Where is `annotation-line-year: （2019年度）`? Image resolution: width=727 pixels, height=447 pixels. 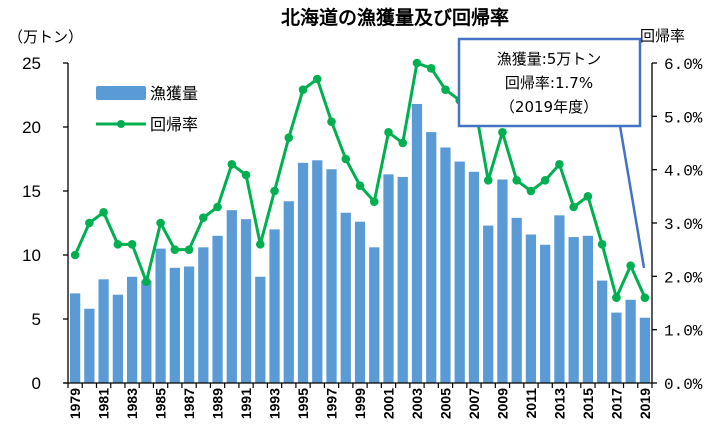
annotation-line-year: （2019年度） is located at coordinates (549, 107).